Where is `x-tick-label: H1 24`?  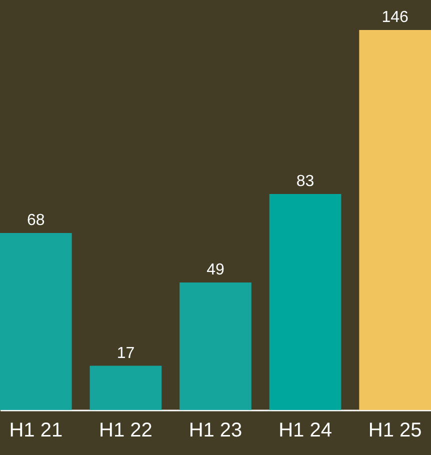
x-tick-label: H1 24 is located at coordinates (305, 431).